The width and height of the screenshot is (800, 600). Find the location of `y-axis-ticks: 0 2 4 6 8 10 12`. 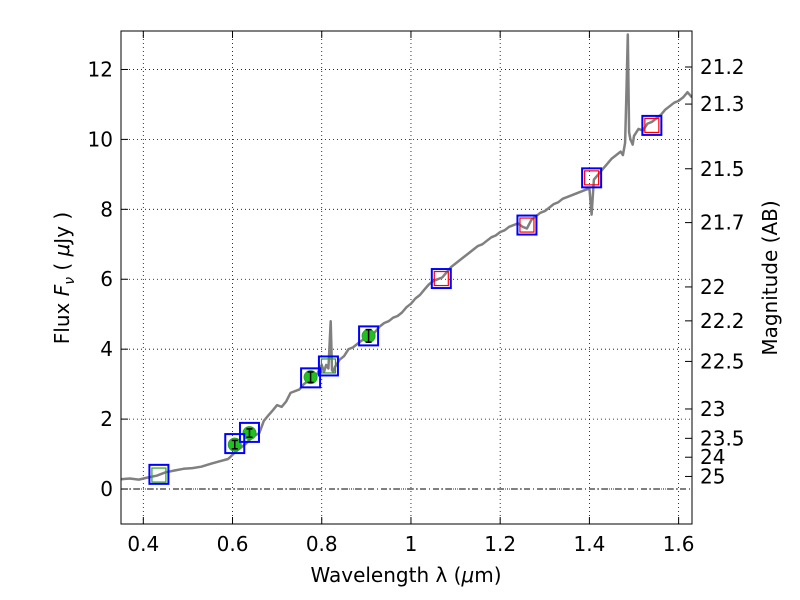

y-axis-ticks: 0 2 4 6 8 10 12 is located at coordinates (108, 279).